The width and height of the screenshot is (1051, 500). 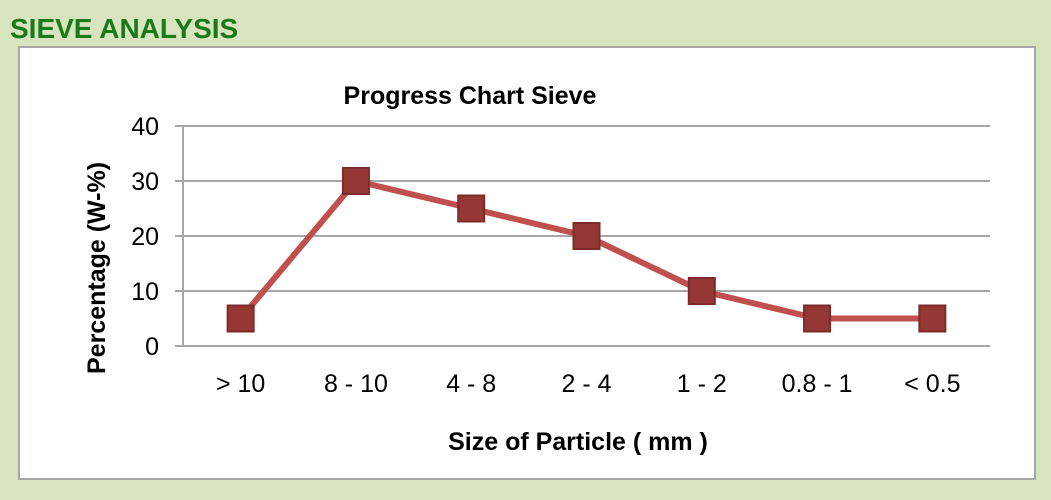 I want to click on chart-title: Progress Chart Sieve, so click(x=470, y=96).